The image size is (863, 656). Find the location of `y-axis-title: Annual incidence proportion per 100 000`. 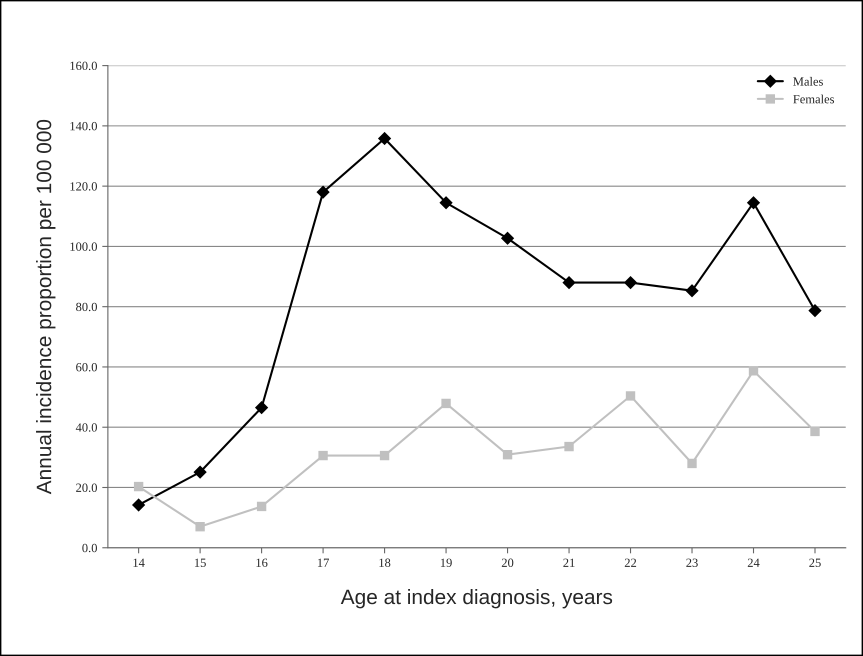

y-axis-title: Annual incidence proportion per 100 000 is located at coordinates (46, 307).